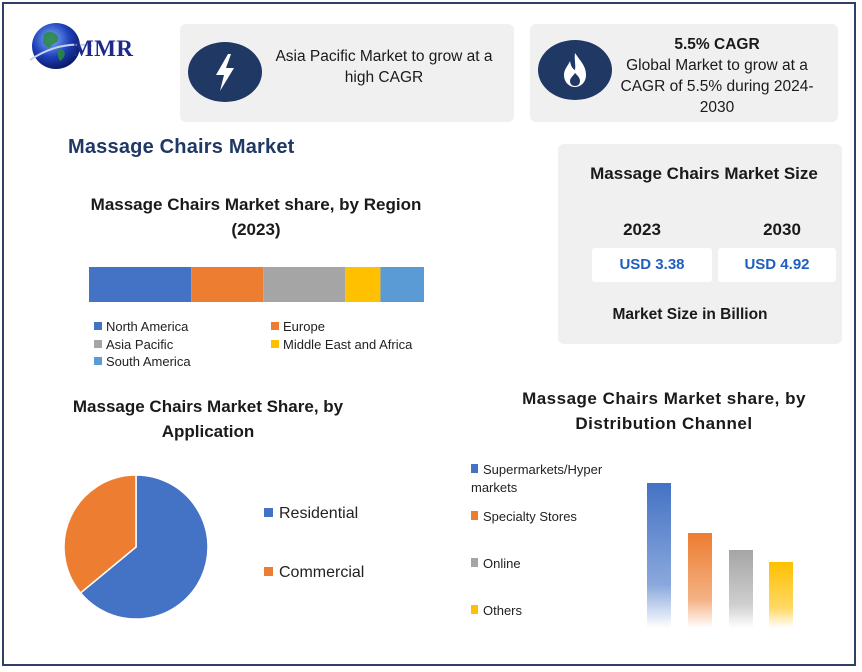 This screenshot has width=862, height=672. I want to click on distribution-bar-chart, so click(720, 555).